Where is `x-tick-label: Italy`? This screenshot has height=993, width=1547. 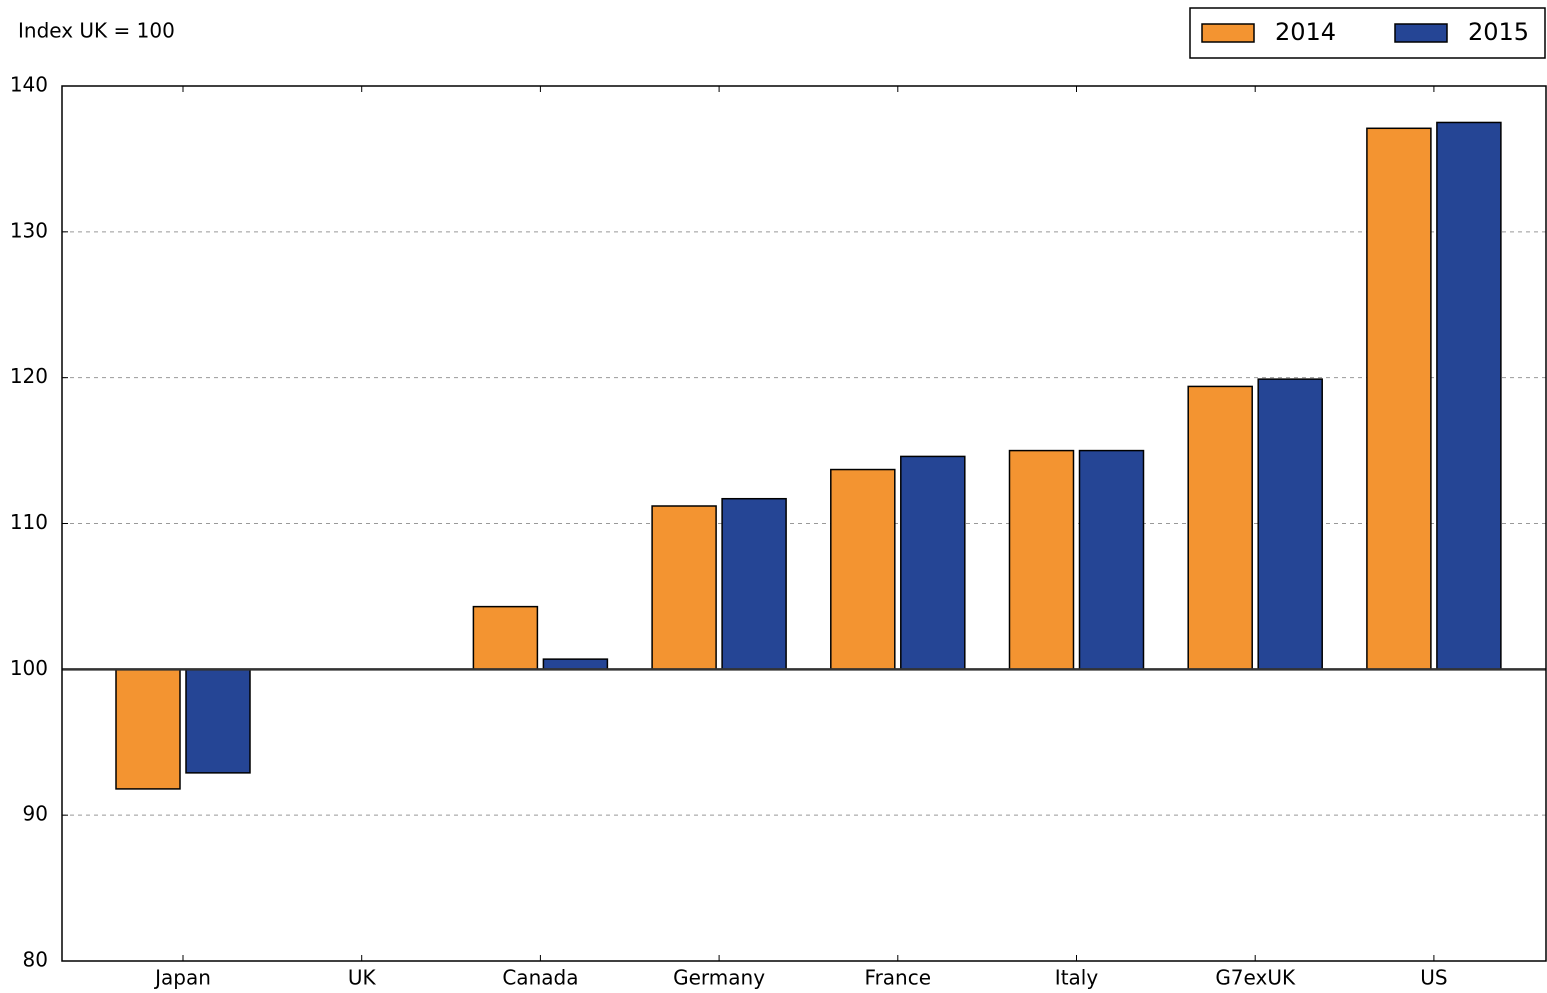
x-tick-label: Italy is located at coordinates (1077, 978).